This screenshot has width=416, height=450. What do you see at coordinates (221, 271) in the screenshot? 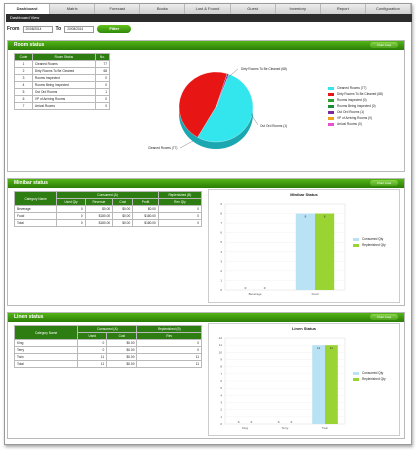
I see `y-tick-label: 2` at bounding box center [221, 271].